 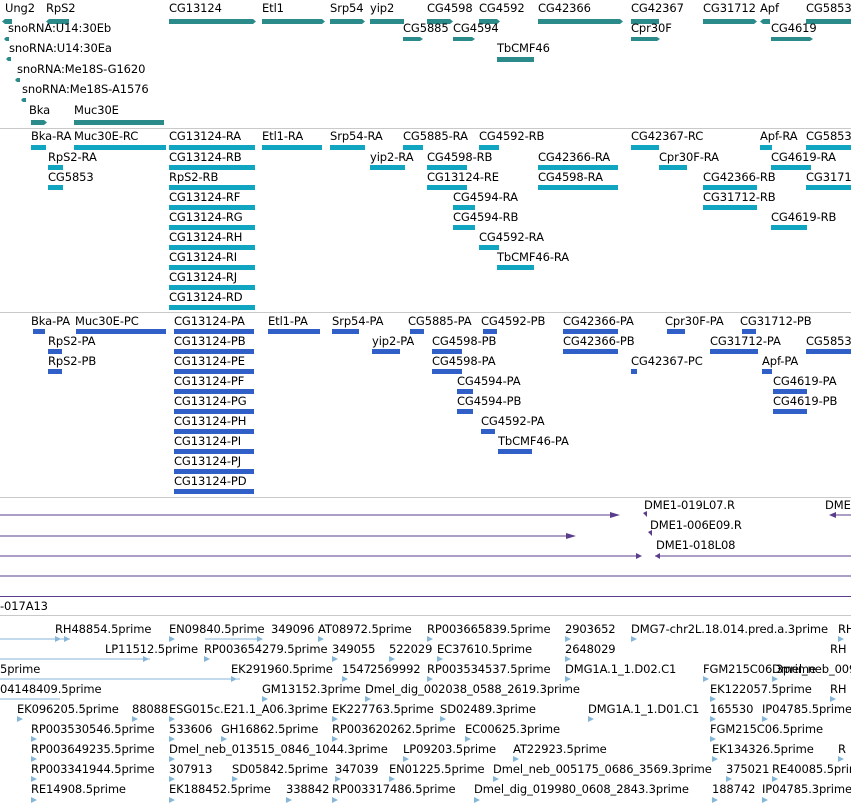 I want to click on protein-label: CG4592-PB, so click(x=513, y=321).